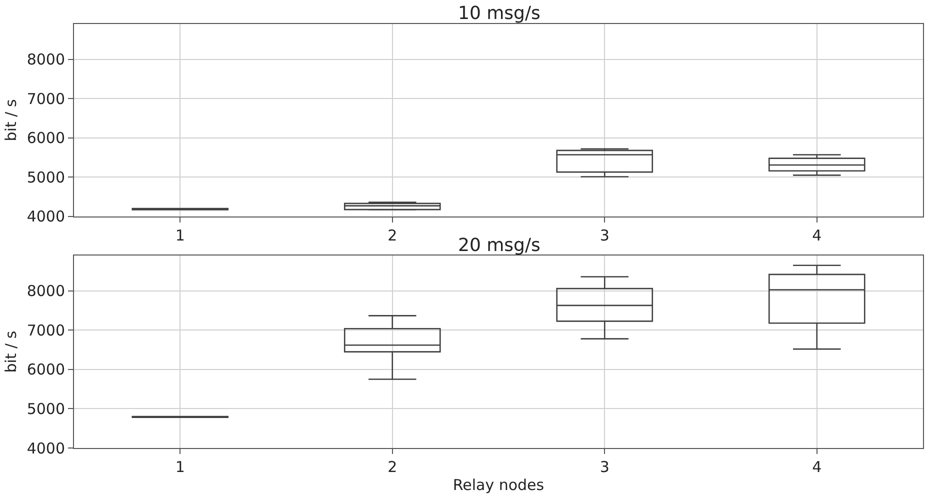  I want to click on x-axis-title: Relay nodes, so click(498, 485).